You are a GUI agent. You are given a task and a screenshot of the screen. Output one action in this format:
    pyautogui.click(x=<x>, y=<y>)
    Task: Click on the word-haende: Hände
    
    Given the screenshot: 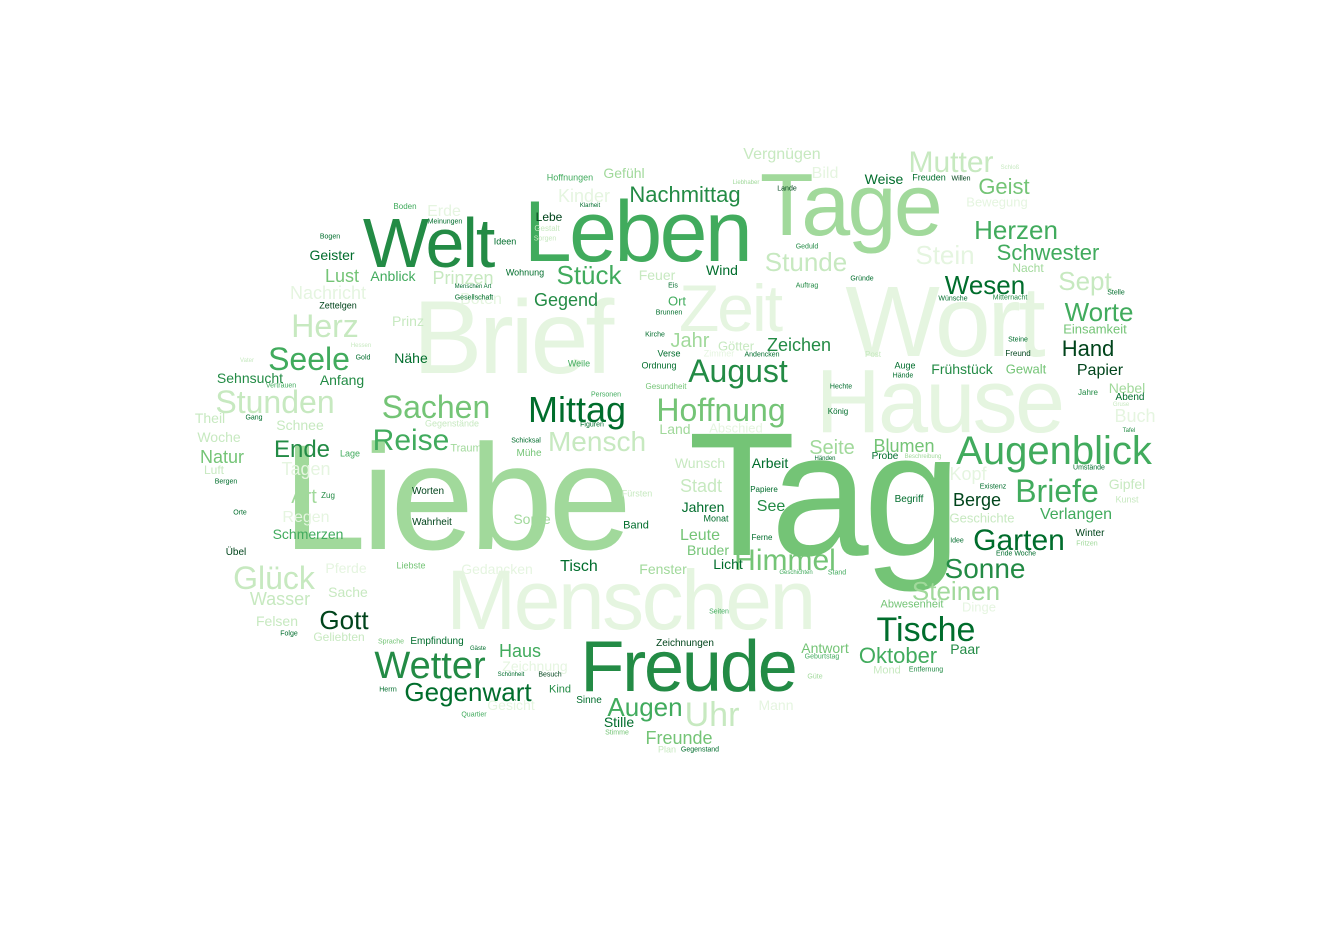 What is the action you would take?
    pyautogui.click(x=903, y=376)
    